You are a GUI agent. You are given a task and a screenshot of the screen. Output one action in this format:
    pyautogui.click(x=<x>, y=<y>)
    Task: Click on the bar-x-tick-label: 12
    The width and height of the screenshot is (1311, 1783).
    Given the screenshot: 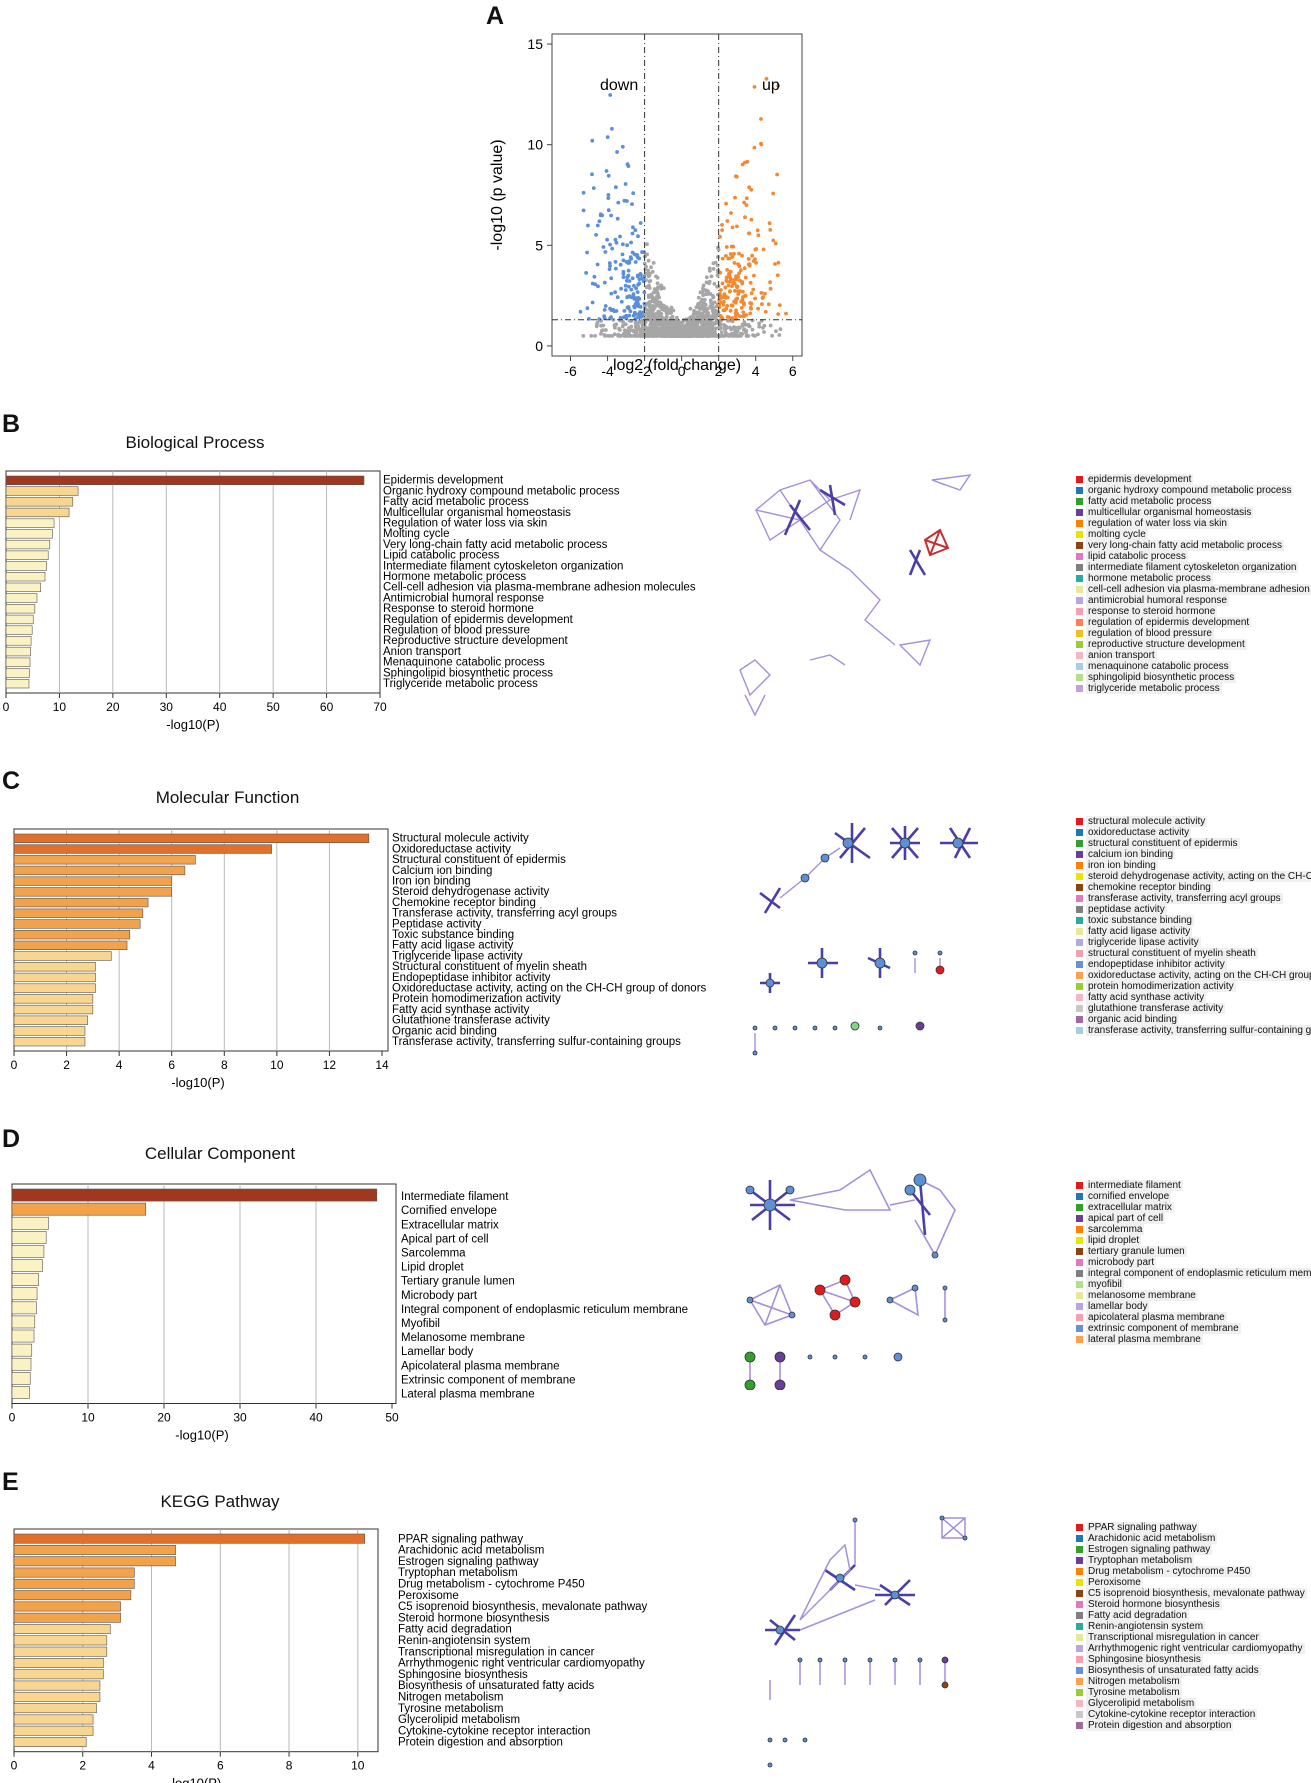 What is the action you would take?
    pyautogui.click(x=330, y=1065)
    